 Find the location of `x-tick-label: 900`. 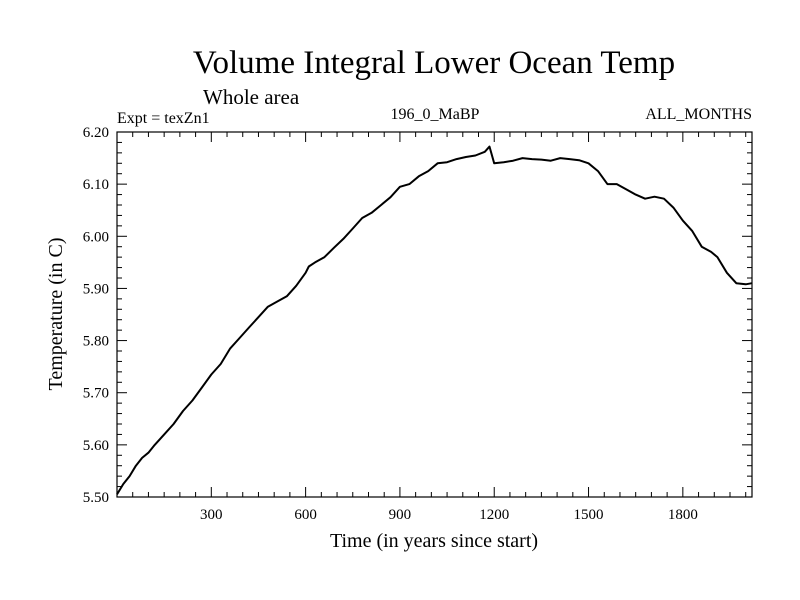

x-tick-label: 900 is located at coordinates (400, 515).